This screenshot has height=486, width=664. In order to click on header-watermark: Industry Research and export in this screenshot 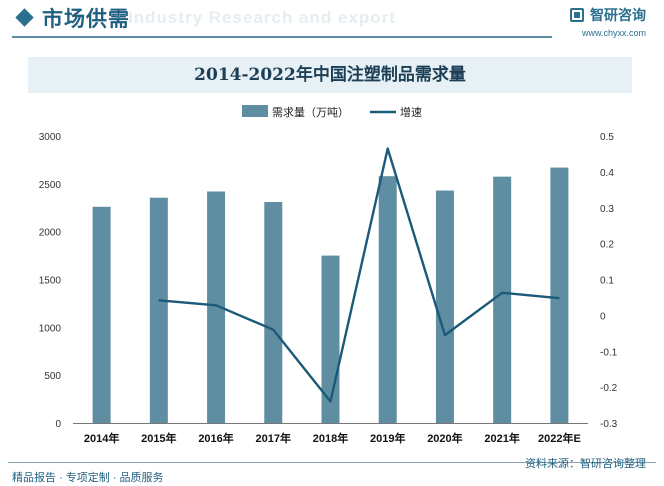, I will do `click(262, 17)`.